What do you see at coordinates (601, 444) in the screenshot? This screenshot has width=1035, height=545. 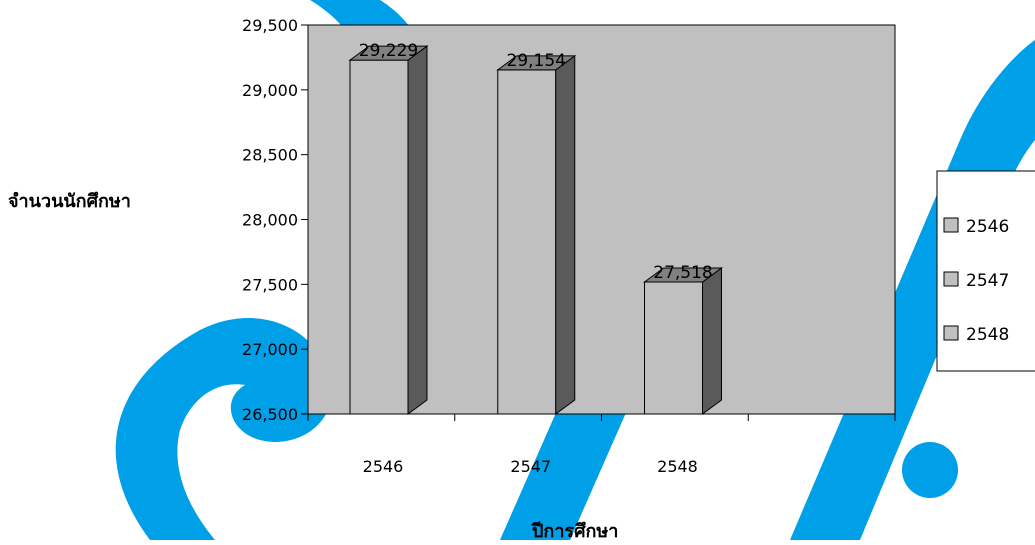 I see `x-axis: 2546 2547 2548` at bounding box center [601, 444].